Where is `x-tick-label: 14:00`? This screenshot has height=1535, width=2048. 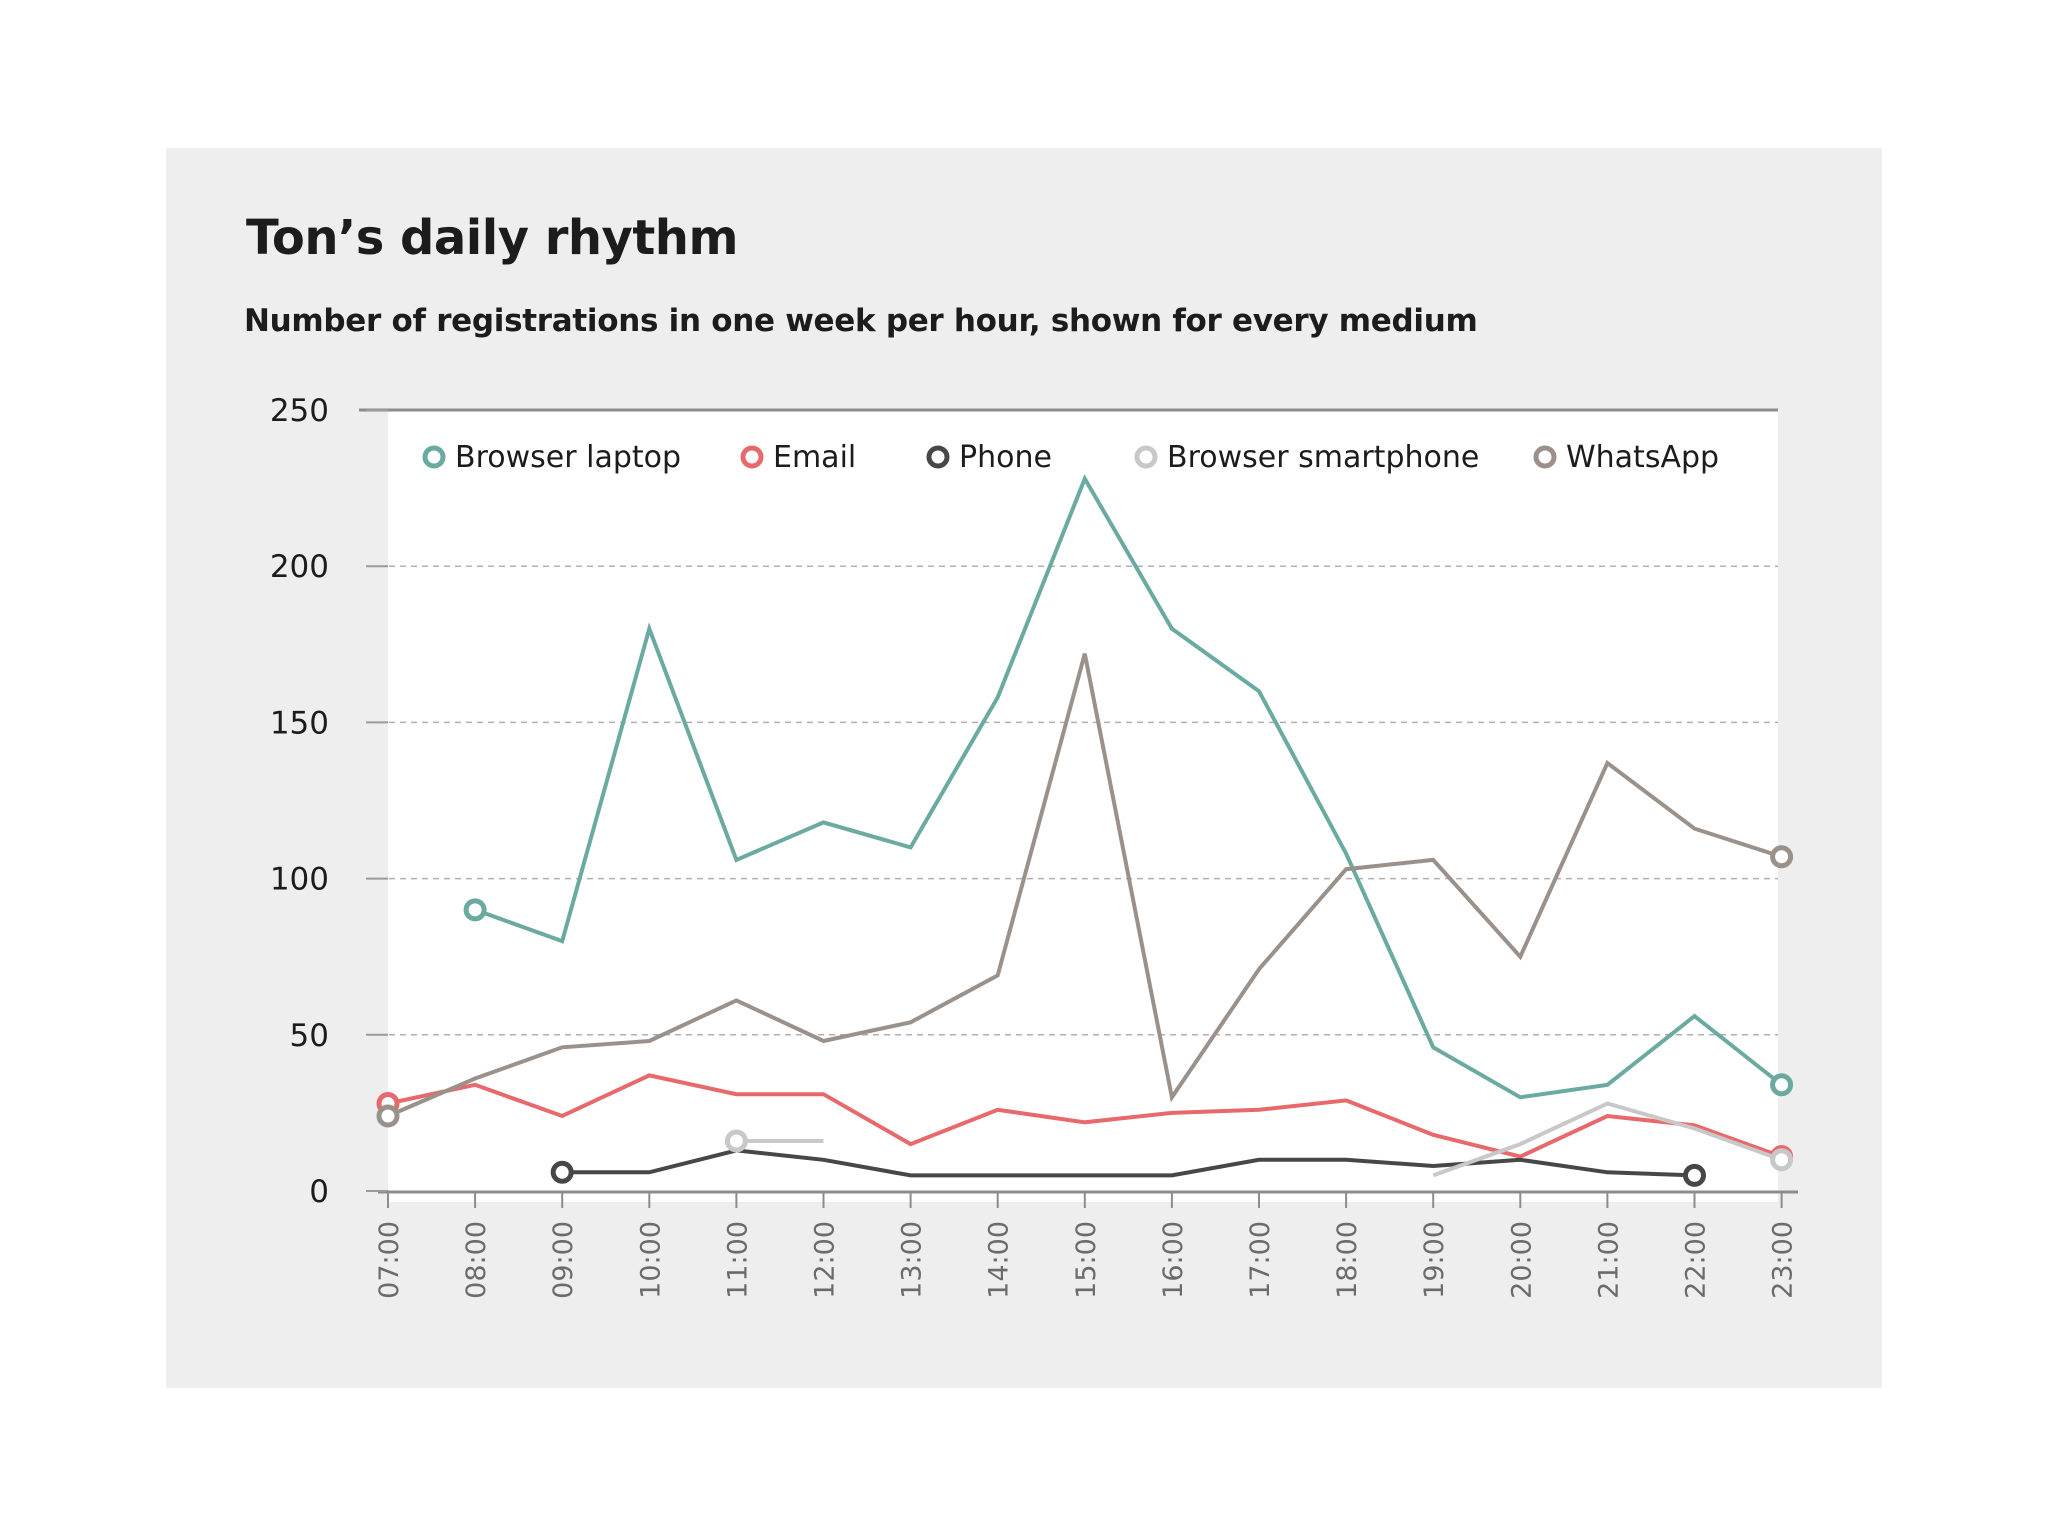
x-tick-label: 14:00 is located at coordinates (999, 1260).